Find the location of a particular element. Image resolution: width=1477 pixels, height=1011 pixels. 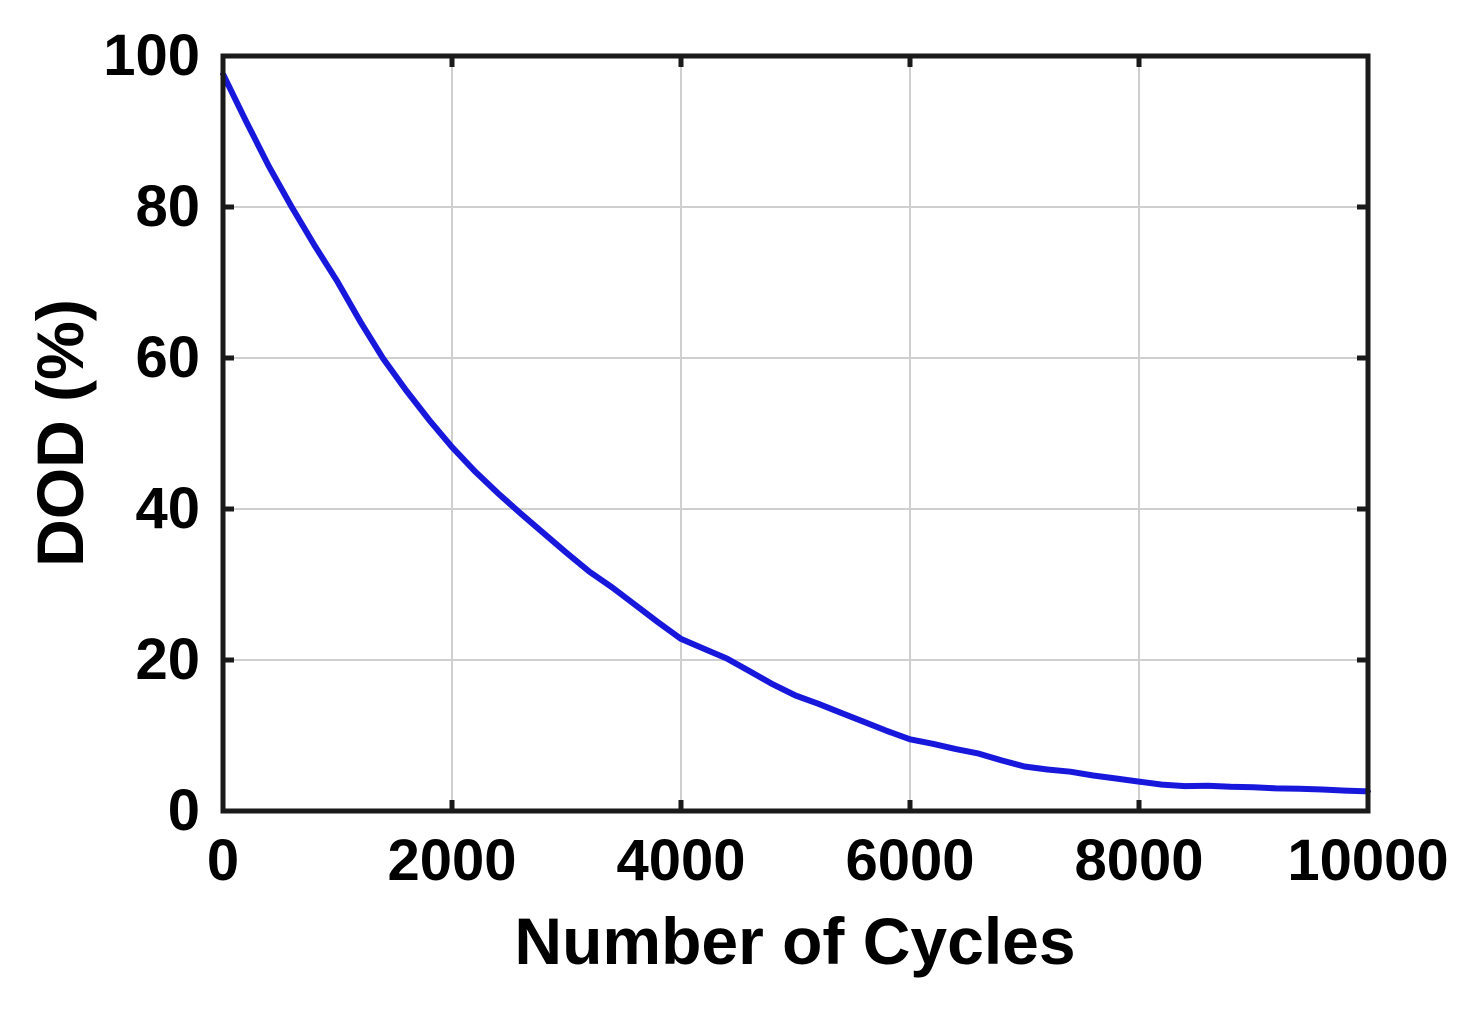

y-tick-label: 20 is located at coordinates (167, 659).